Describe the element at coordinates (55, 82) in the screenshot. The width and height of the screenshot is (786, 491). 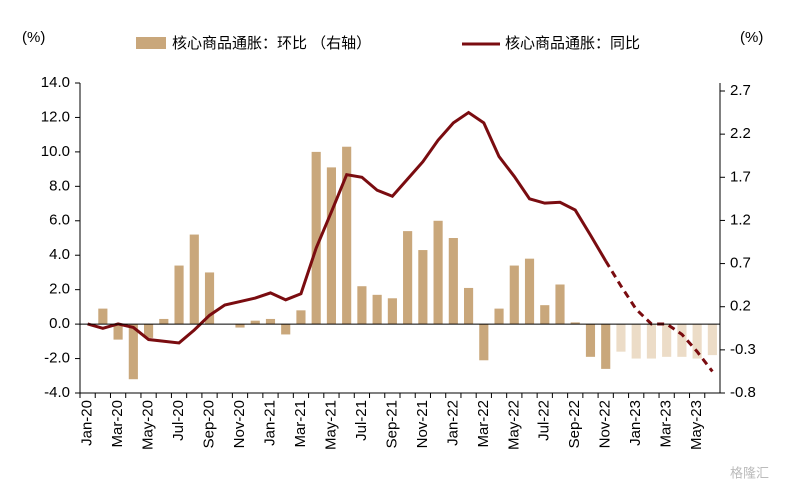
I see `y-tick-label: 14.0` at that location.